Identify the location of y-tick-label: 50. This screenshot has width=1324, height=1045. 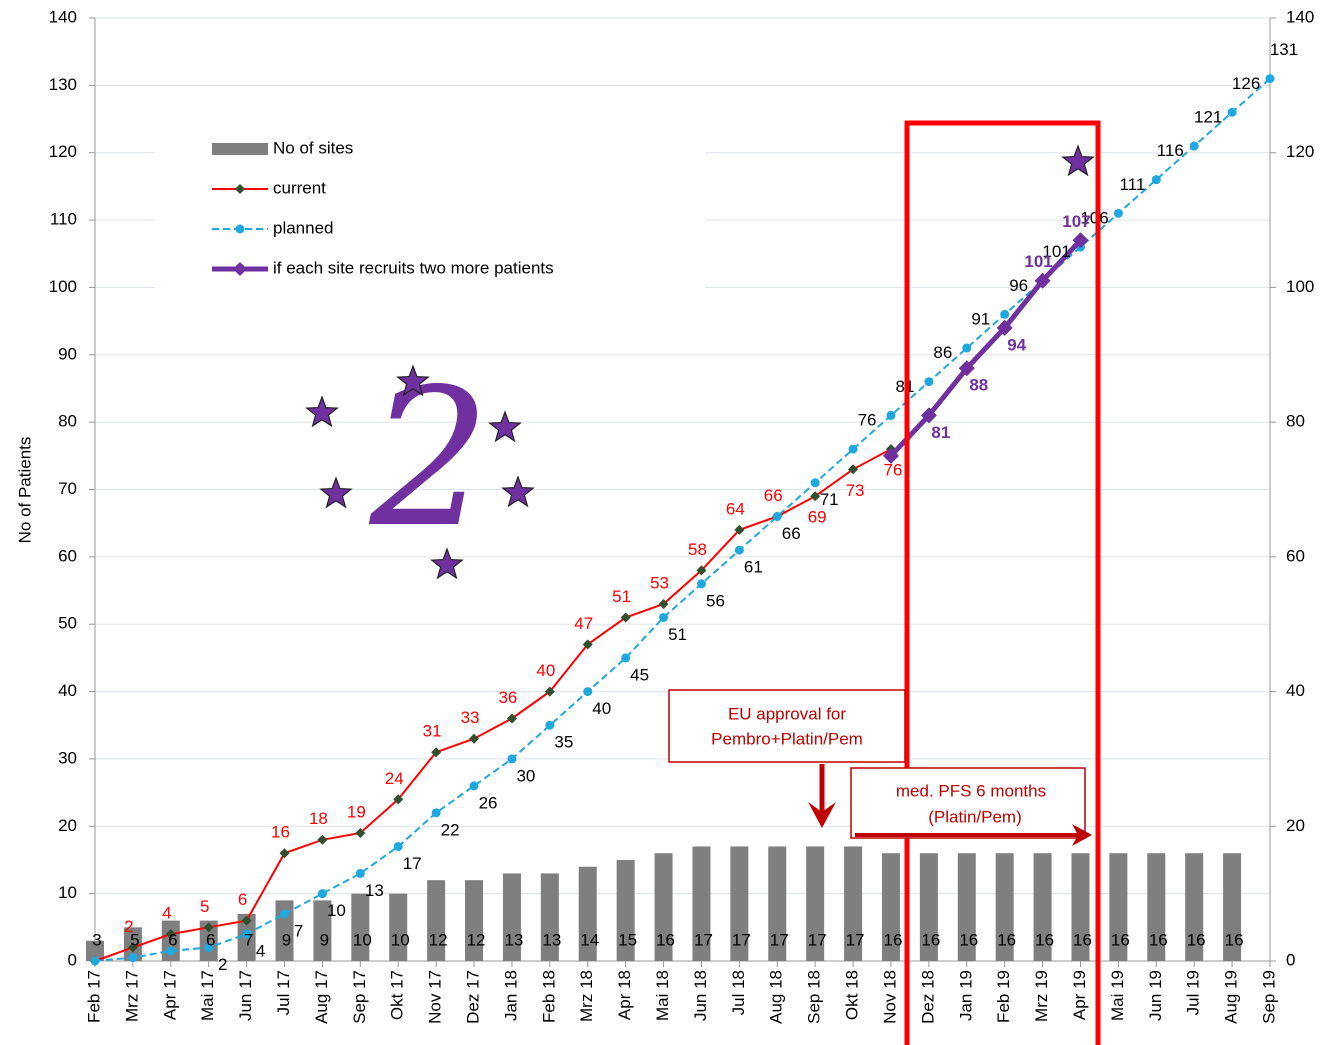
(67, 623).